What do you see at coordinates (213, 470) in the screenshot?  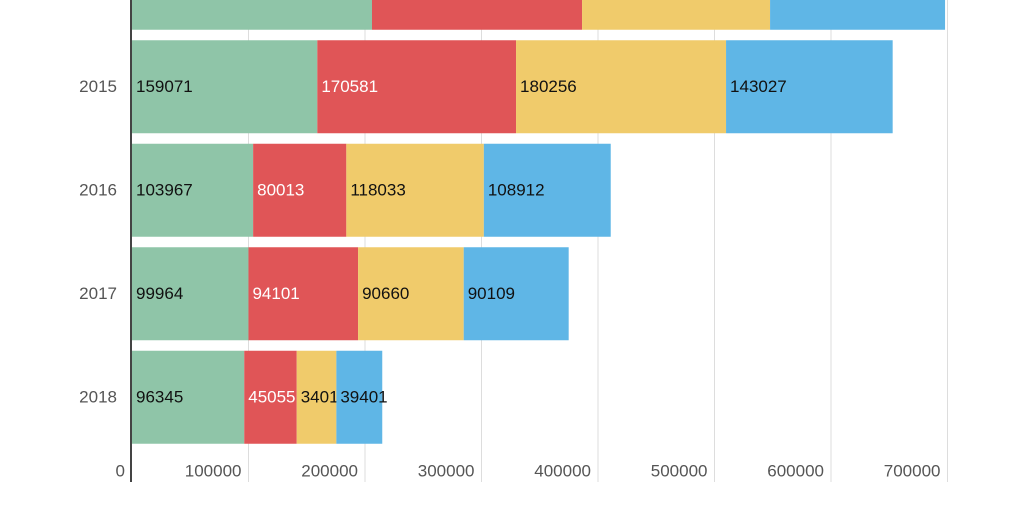 I see `x-tick-label: 100000` at bounding box center [213, 470].